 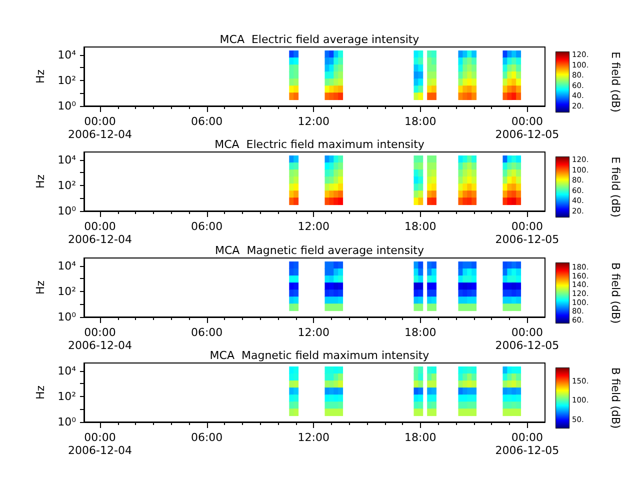 What do you see at coordinates (319, 145) in the screenshot?
I see `chart-title: MCA Electric field maximum intensity` at bounding box center [319, 145].